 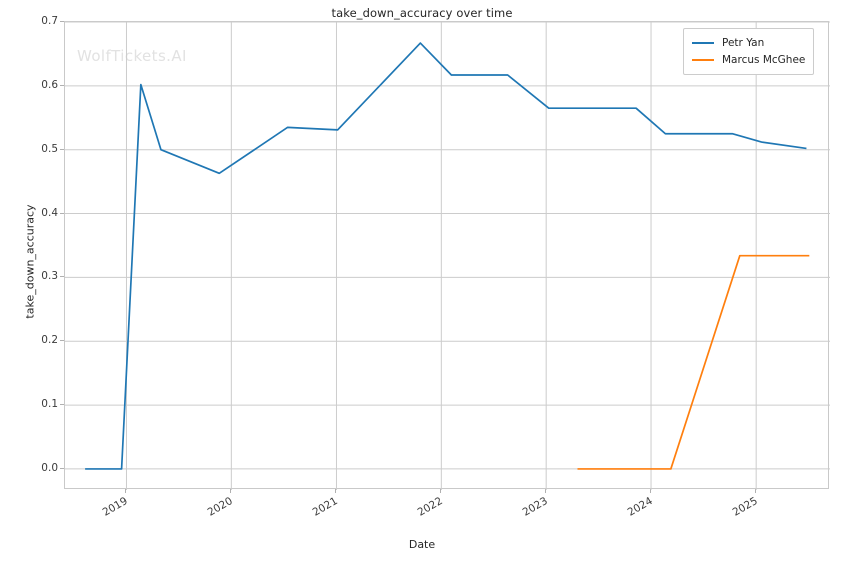 What do you see at coordinates (535, 507) in the screenshot?
I see `x-tick-label: 2023` at bounding box center [535, 507].